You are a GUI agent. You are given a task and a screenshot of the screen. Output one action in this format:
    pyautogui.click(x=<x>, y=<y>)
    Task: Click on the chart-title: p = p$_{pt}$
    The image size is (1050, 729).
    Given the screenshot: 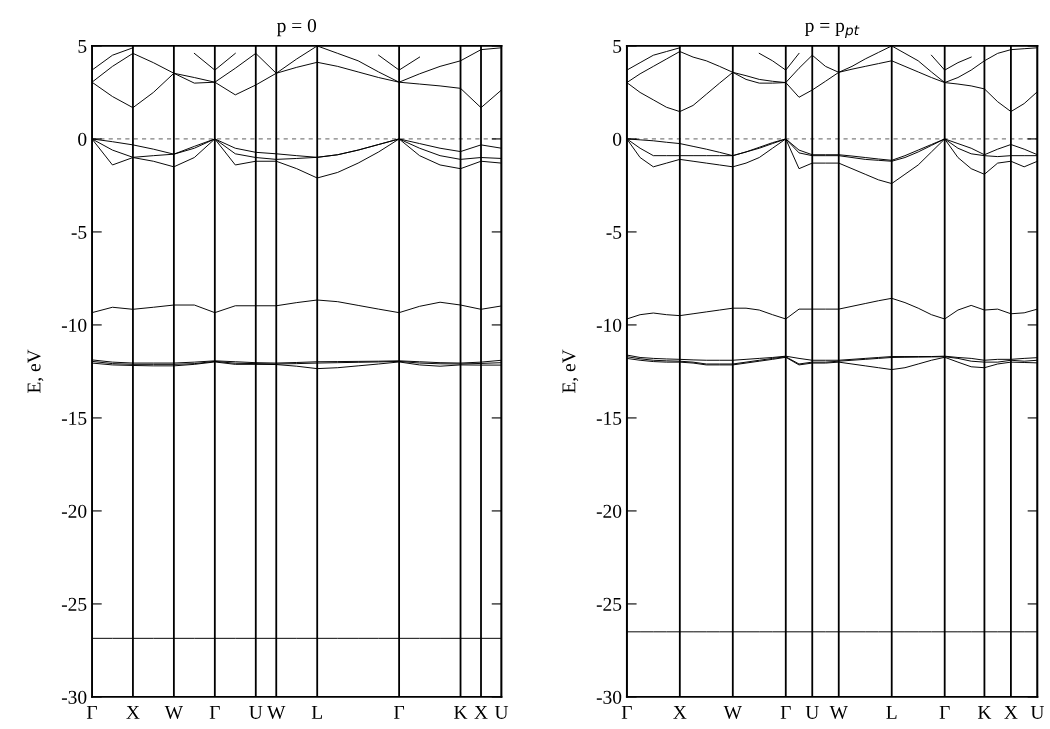 What is the action you would take?
    pyautogui.click(x=832, y=30)
    